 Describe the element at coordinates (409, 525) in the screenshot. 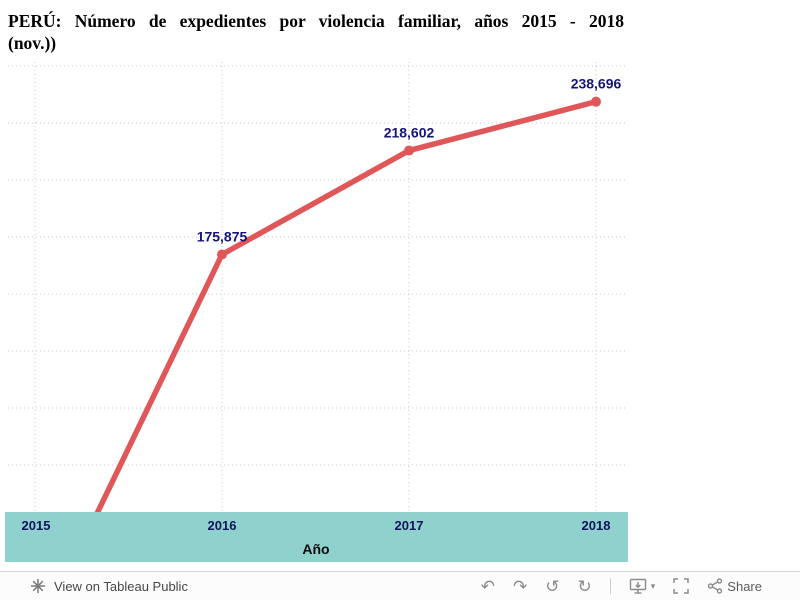

I see `x-tick-2017: 2017` at that location.